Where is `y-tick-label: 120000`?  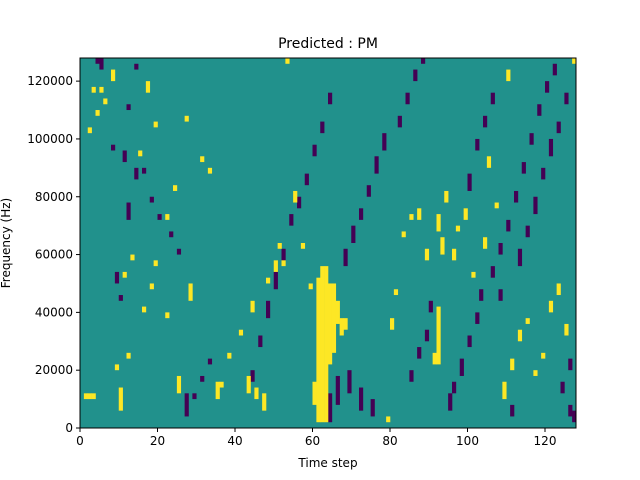
y-tick-label: 120000 is located at coordinates (50, 81).